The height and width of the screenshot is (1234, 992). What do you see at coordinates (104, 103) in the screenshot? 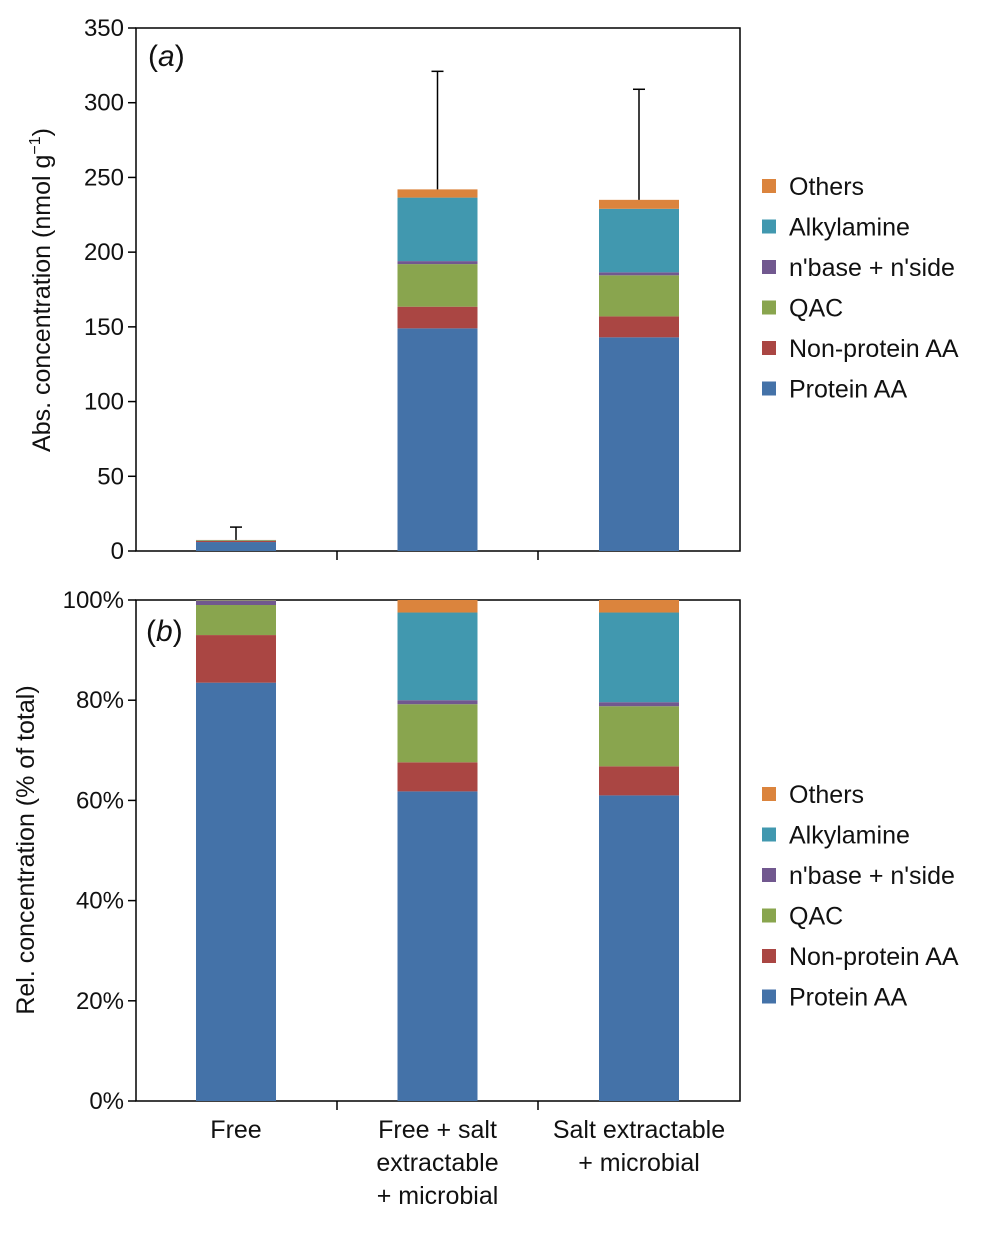
I see `a-y-tick-label: 300` at bounding box center [104, 103].